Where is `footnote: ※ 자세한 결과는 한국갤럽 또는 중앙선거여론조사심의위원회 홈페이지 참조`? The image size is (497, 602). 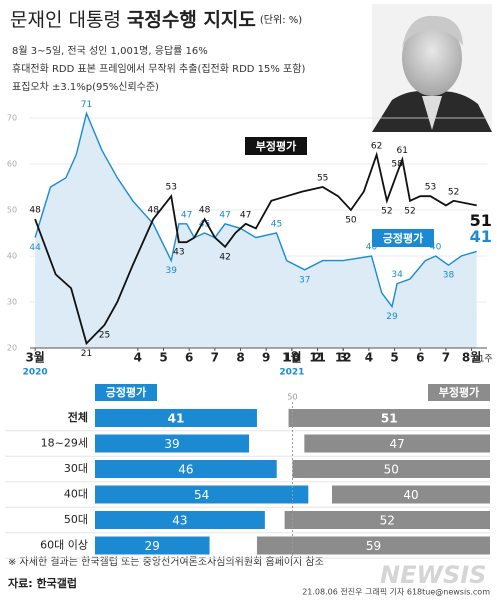
footnote: ※ 자세한 결과는 한국갤럽 또는 중앙선거여론조사심의위원회 홈페이지 참조 is located at coordinates (166, 561).